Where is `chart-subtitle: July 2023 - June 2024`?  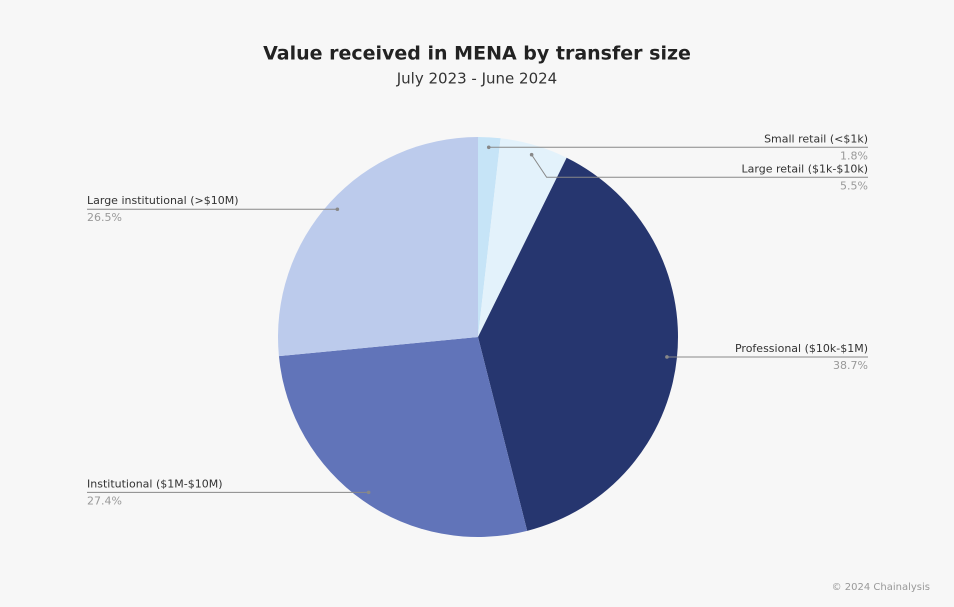 chart-subtitle: July 2023 - June 2024 is located at coordinates (476, 79).